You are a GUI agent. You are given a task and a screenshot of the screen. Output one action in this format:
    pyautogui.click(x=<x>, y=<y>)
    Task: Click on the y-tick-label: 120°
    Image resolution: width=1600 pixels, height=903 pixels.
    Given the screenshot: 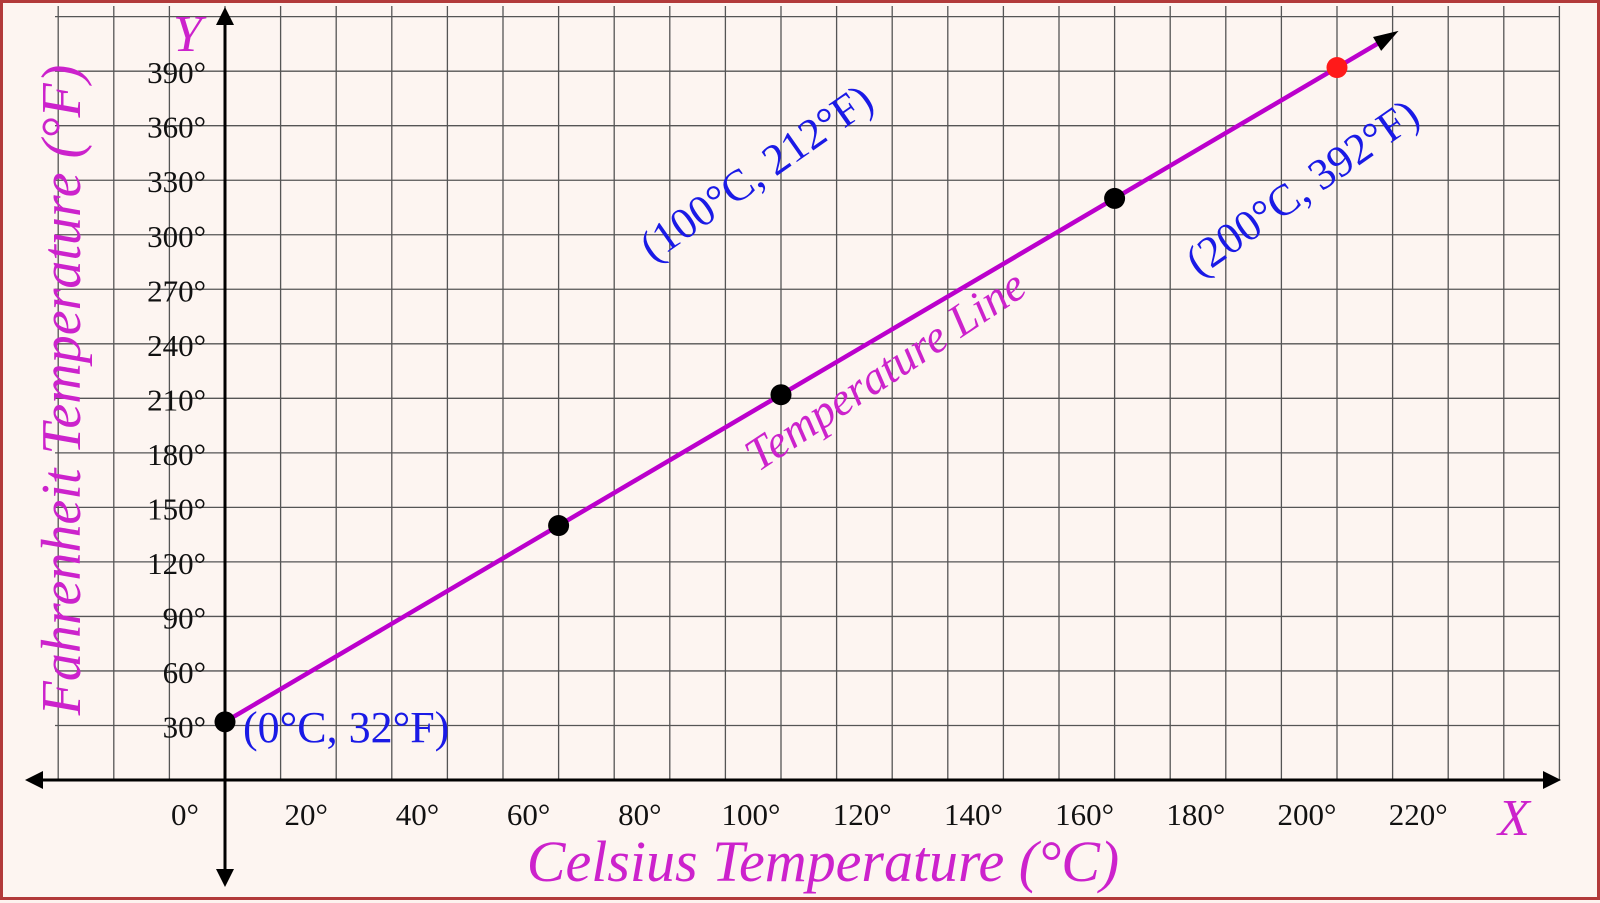 What is the action you would take?
    pyautogui.click(x=176, y=563)
    